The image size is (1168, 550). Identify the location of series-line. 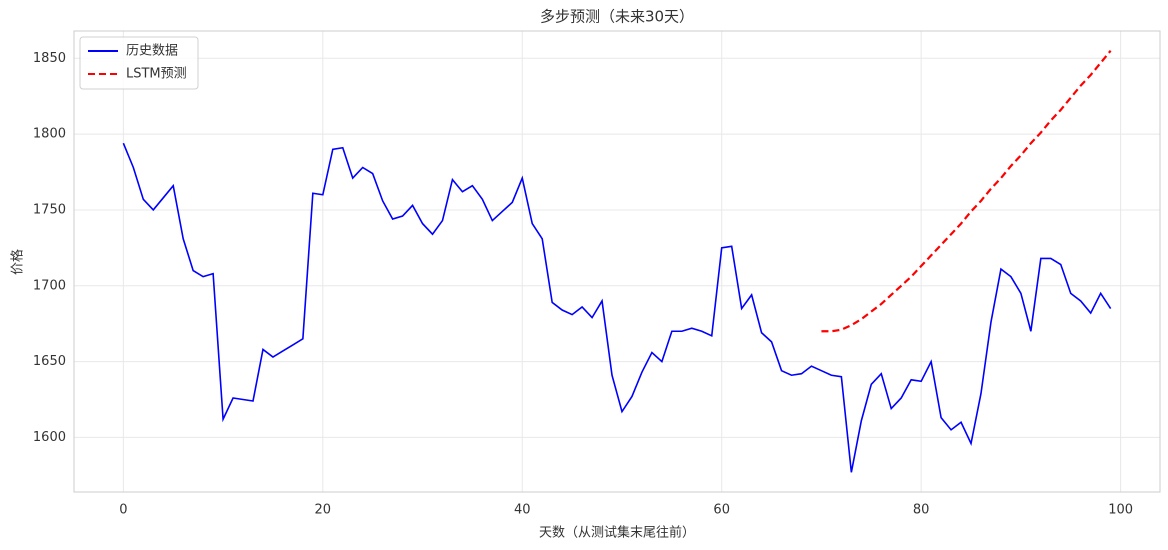
(966, 191).